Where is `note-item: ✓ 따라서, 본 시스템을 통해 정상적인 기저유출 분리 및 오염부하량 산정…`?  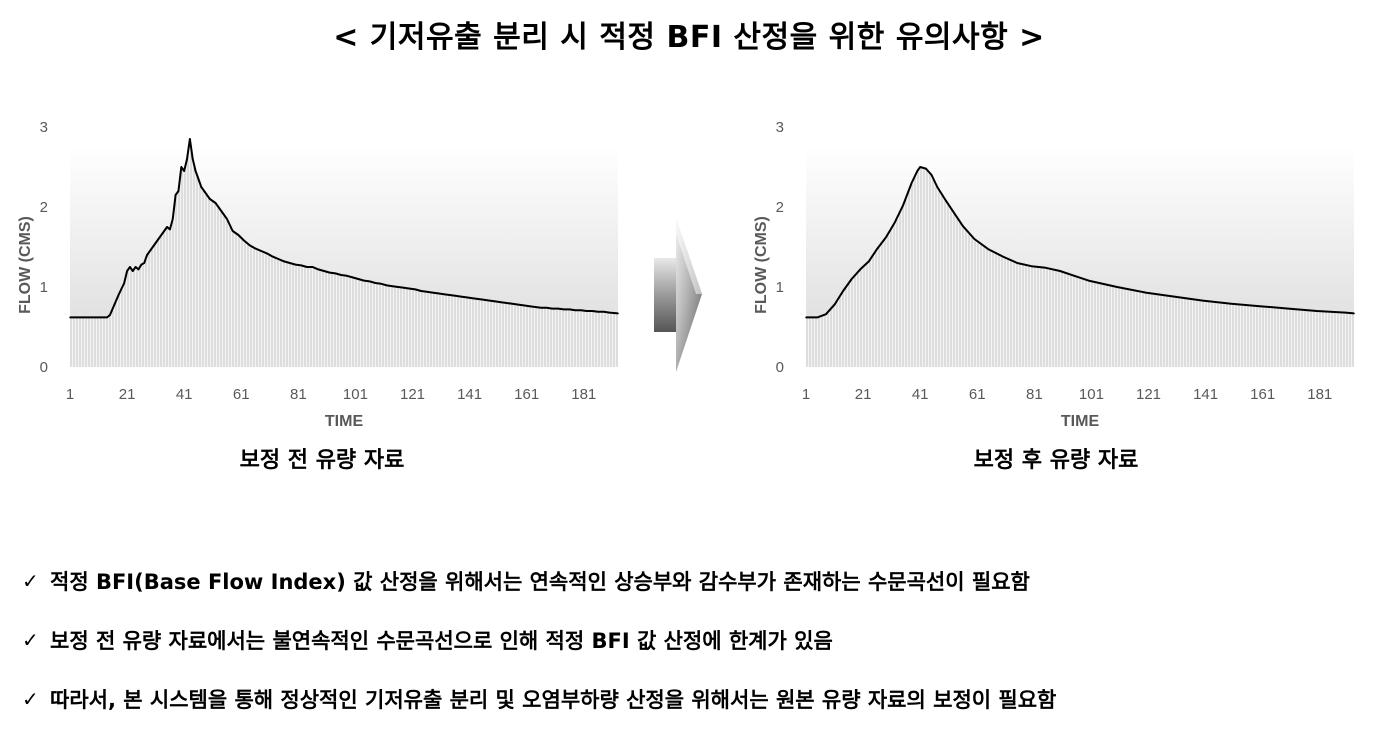
note-item: ✓ 따라서, 본 시스템을 통해 정상적인 기저유출 분리 및 오염부하량 산정… is located at coordinates (692, 699).